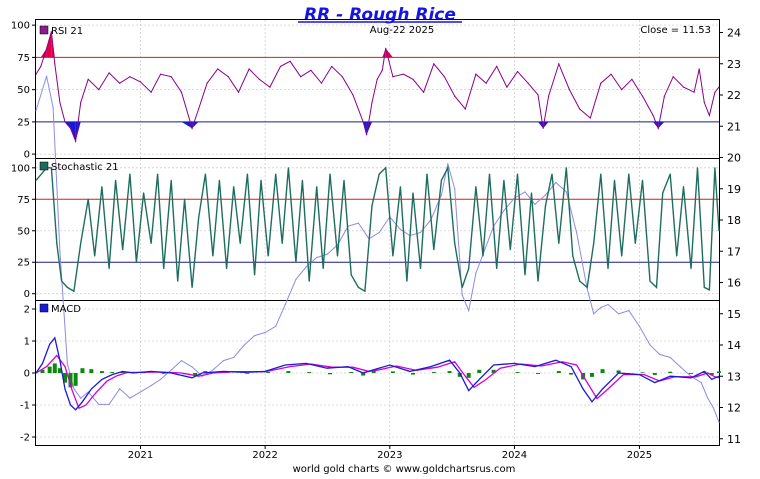 The height and width of the screenshot is (479, 760). I want to click on price-tick-label: 21, so click(734, 126).